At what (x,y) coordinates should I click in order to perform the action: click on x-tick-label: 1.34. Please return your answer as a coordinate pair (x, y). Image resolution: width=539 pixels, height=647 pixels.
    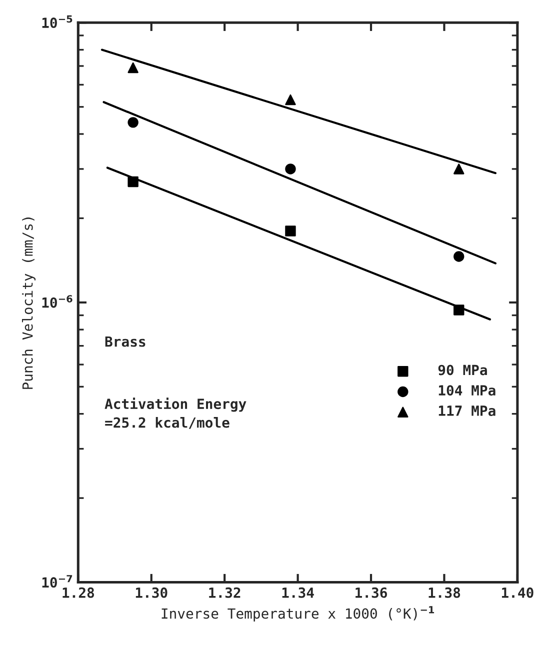
    Looking at the image, I should click on (298, 592).